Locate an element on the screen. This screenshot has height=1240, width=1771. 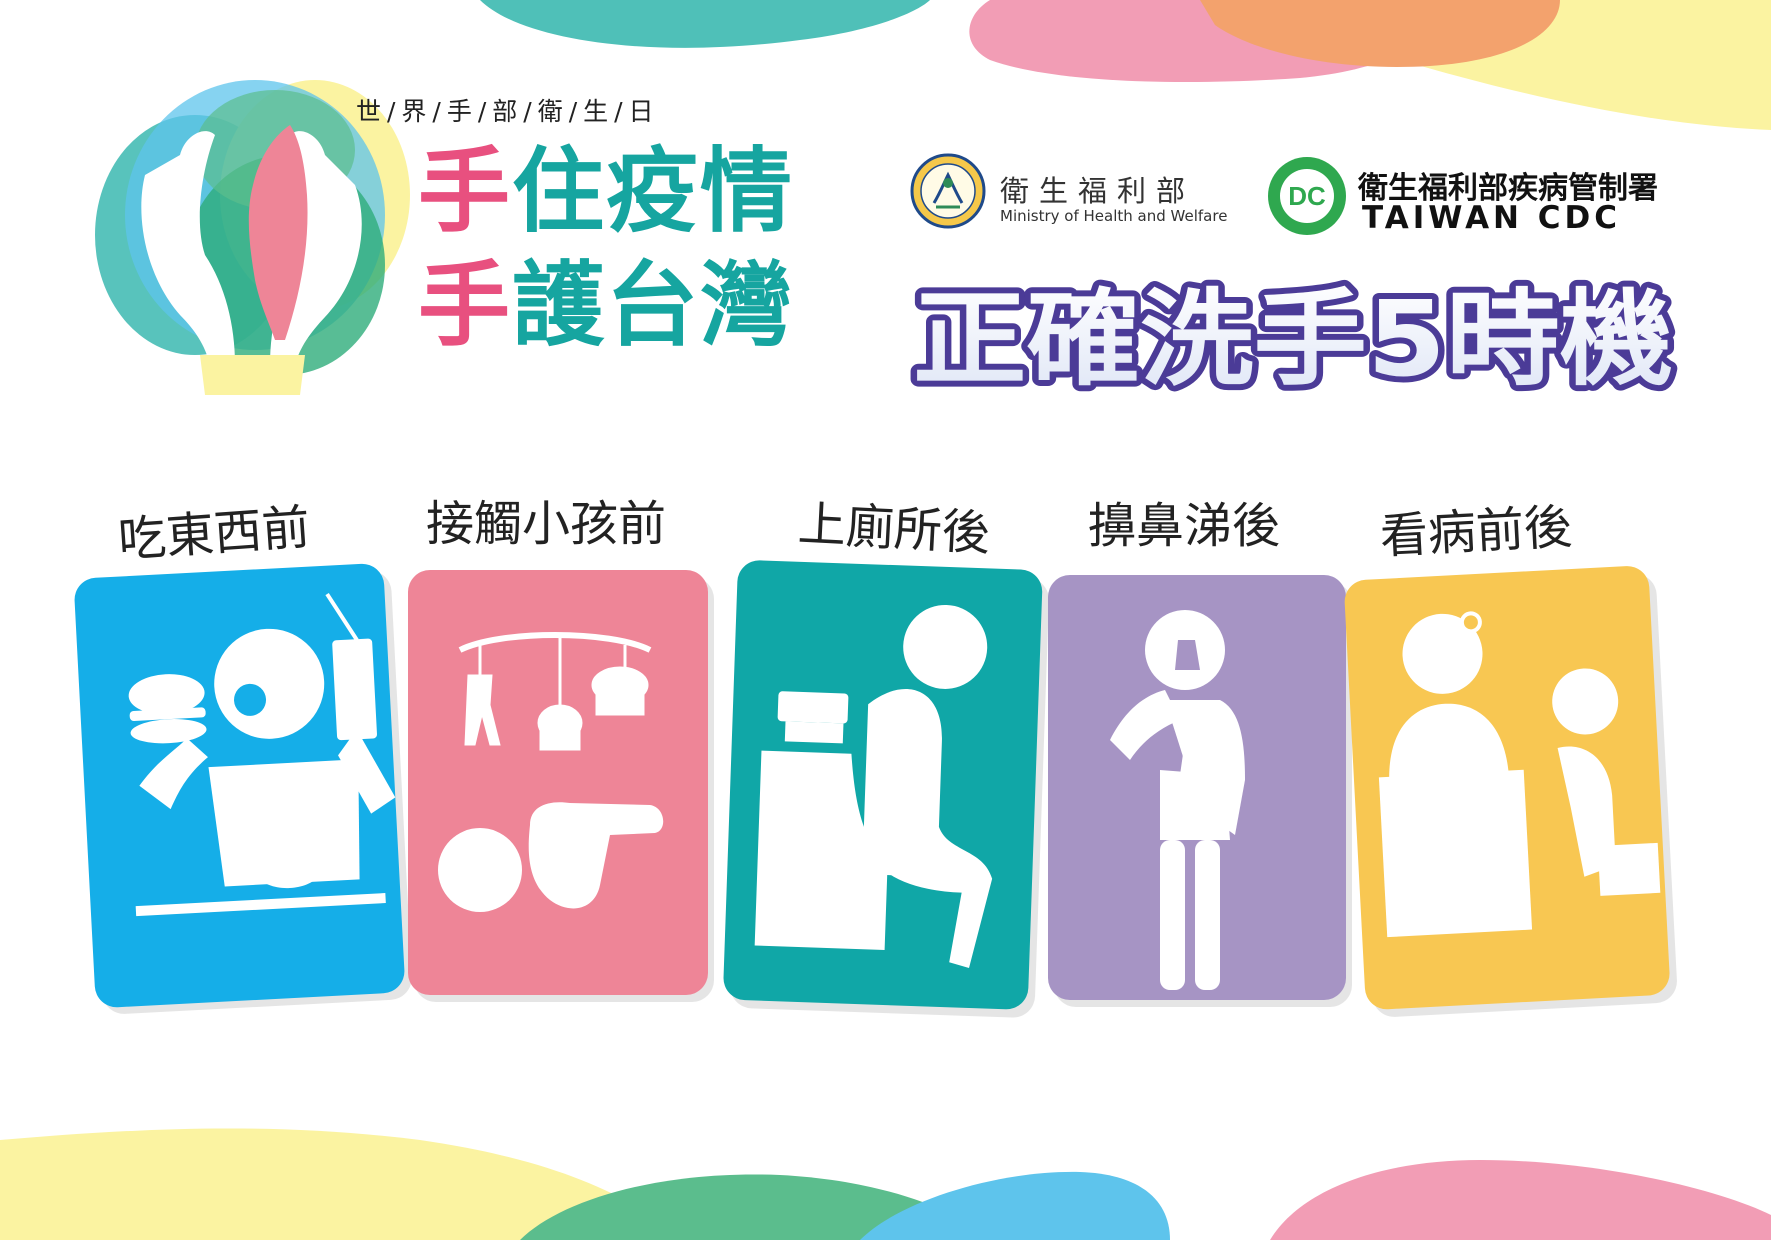
nose-blowing-icon is located at coordinates (1177, 800).